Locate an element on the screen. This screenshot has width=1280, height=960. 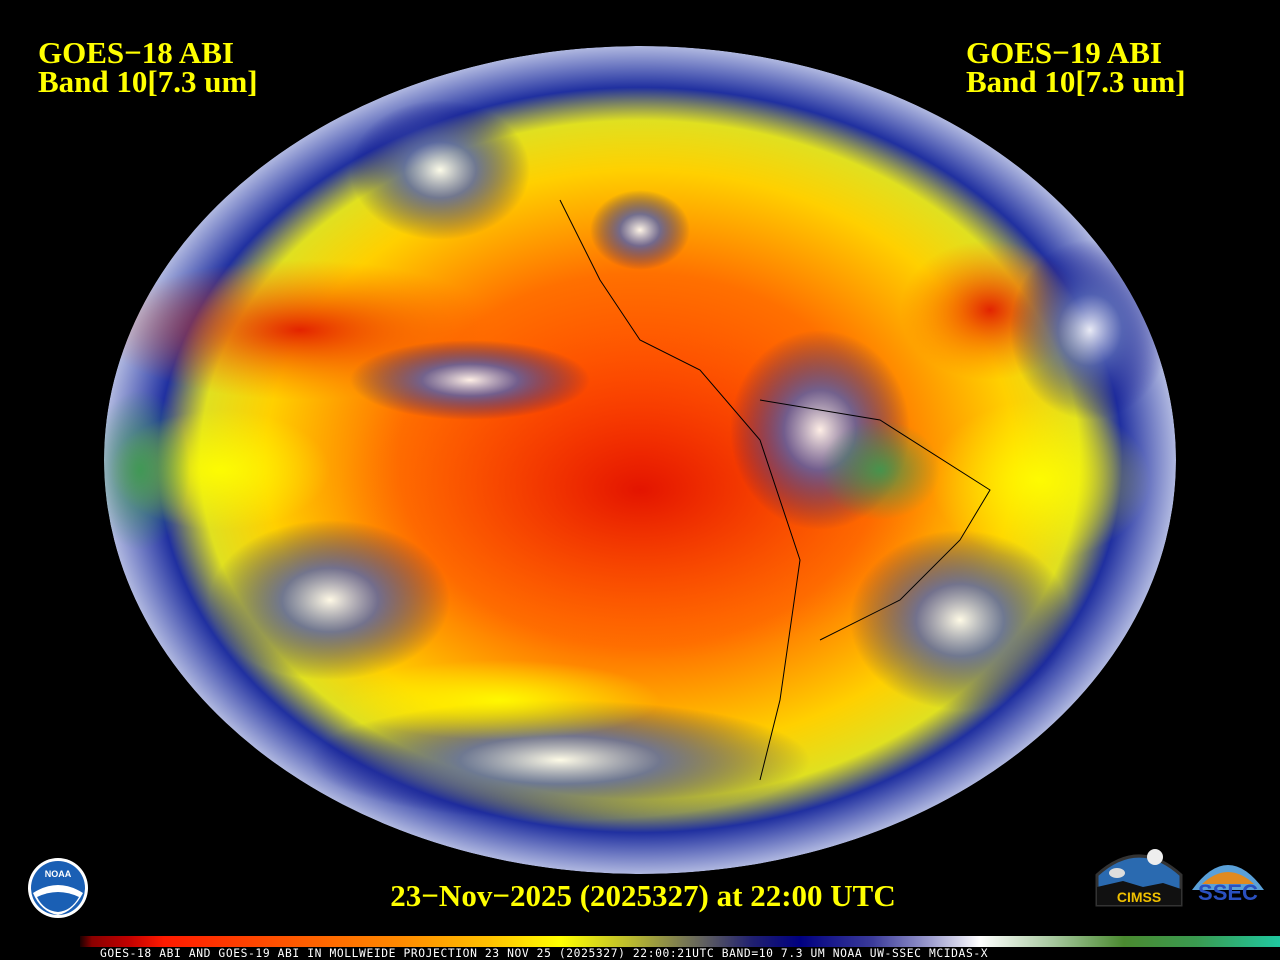
right-satellite-label: GOES−19 ABI Band 10[7.3 um] is located at coordinates (1076, 67).